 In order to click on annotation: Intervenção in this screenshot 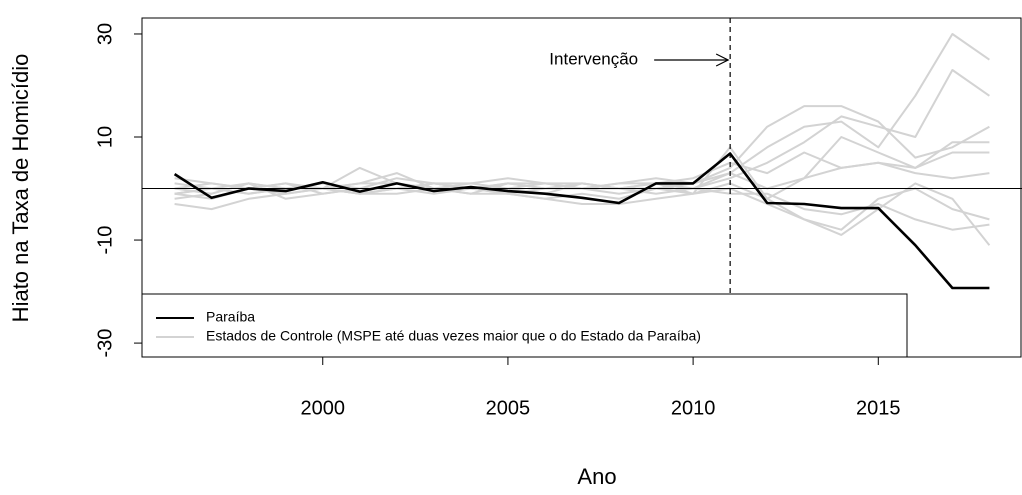, I will do `click(593, 58)`.